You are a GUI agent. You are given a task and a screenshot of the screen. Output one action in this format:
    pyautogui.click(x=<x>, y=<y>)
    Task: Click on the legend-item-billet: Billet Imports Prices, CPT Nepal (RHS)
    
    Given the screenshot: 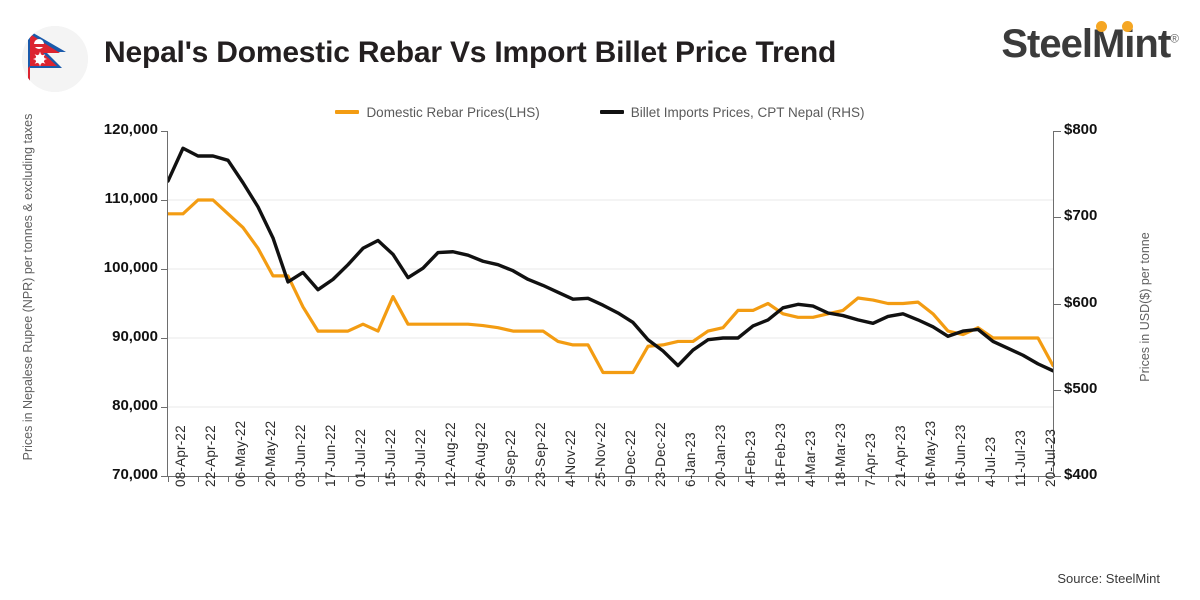 What is the action you would take?
    pyautogui.click(x=732, y=112)
    